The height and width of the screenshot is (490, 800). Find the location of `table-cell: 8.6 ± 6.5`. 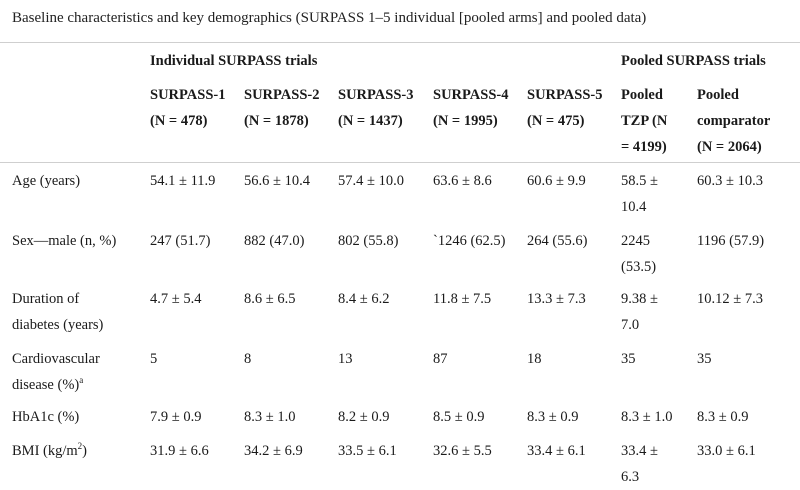

table-cell: 8.6 ± 6.5 is located at coordinates (270, 299).